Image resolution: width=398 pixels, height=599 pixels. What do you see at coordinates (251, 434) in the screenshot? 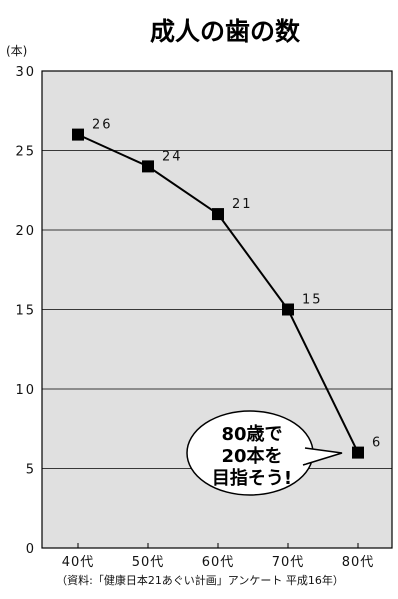
I see `annotation-line-1: 80歳で` at bounding box center [251, 434].